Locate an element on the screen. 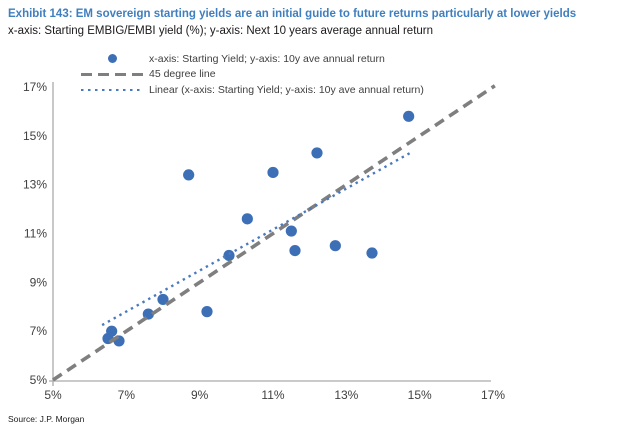  x-tick-label: 13% is located at coordinates (346, 395).